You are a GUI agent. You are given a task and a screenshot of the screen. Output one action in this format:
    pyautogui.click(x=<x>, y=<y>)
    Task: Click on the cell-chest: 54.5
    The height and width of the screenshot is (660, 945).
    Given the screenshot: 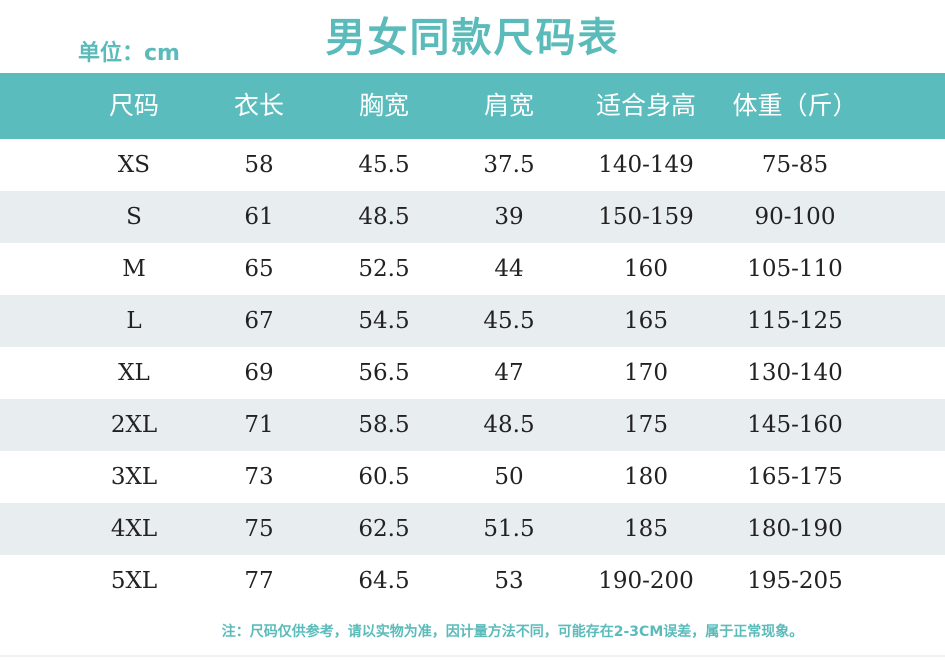 What is the action you would take?
    pyautogui.click(x=384, y=321)
    